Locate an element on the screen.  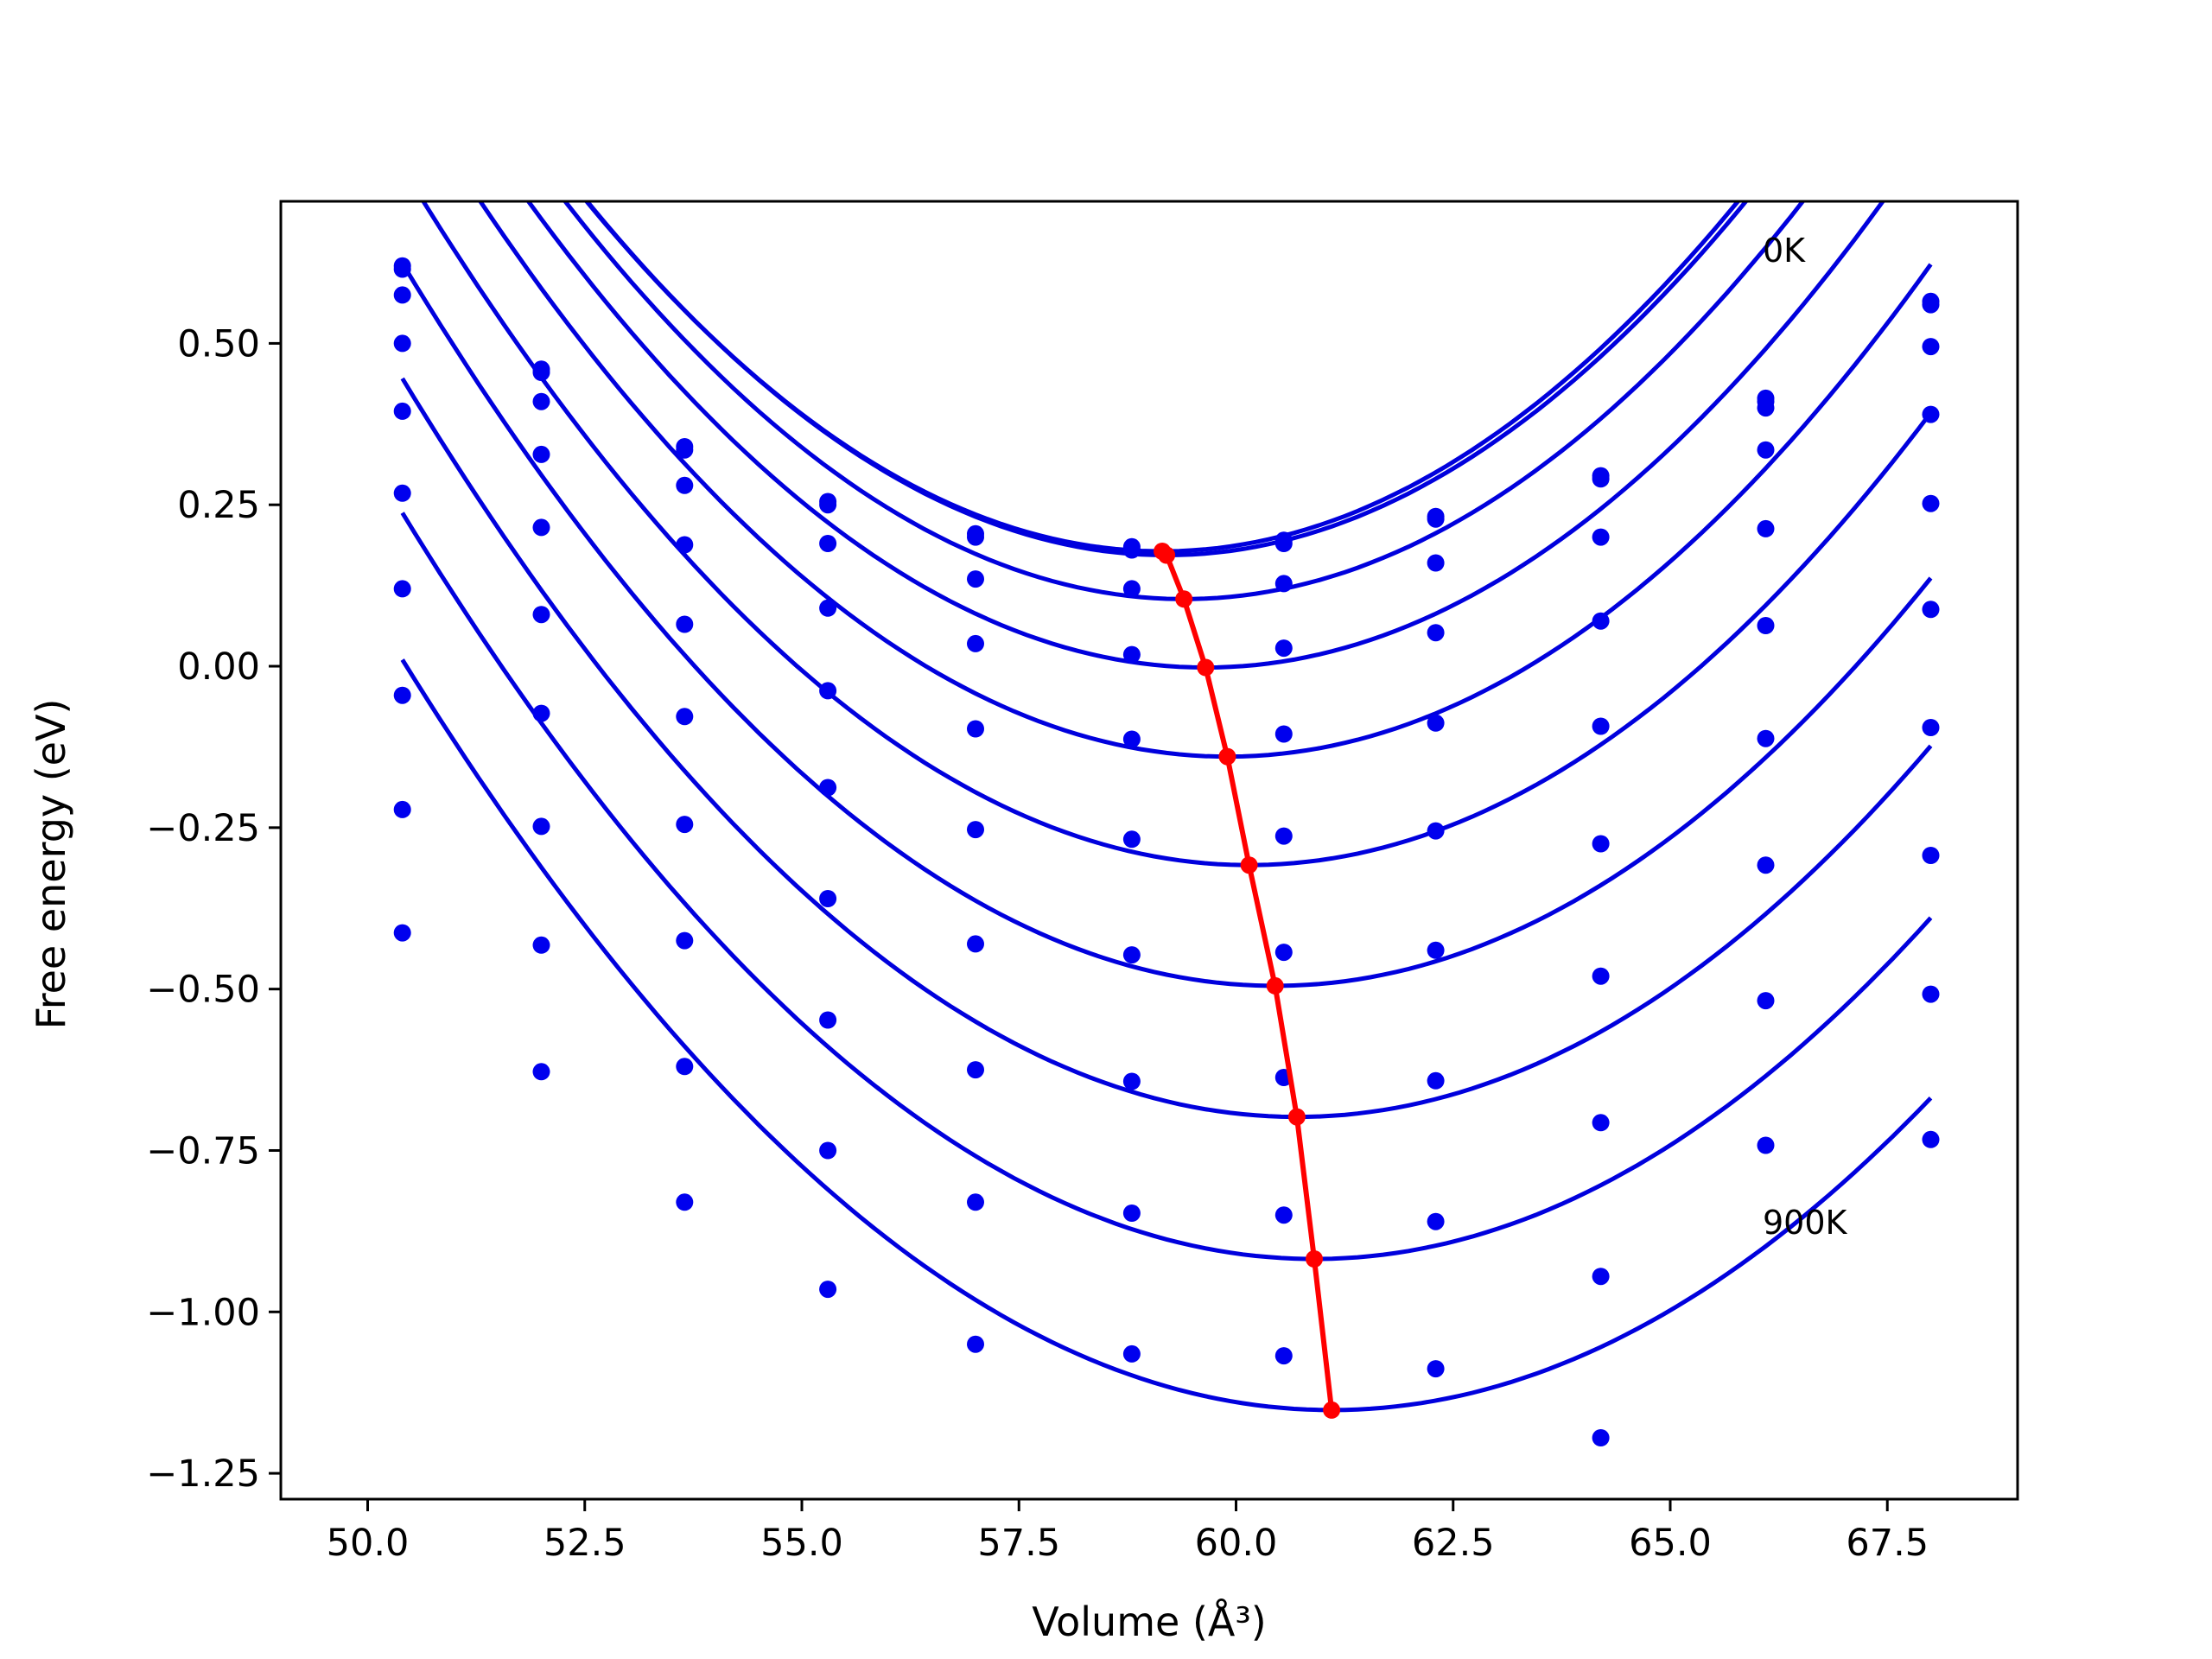
x-tick-label: 65.0 is located at coordinates (1670, 1543).